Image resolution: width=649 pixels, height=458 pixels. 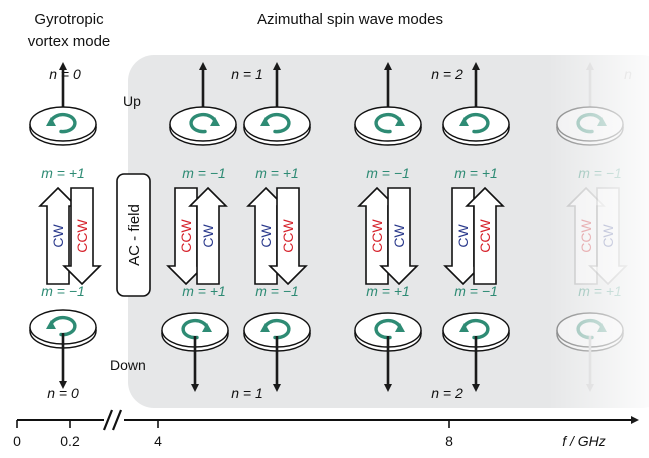 What do you see at coordinates (63, 393) in the screenshot?
I see `n-label-gyro-bottom: n = 0` at bounding box center [63, 393].